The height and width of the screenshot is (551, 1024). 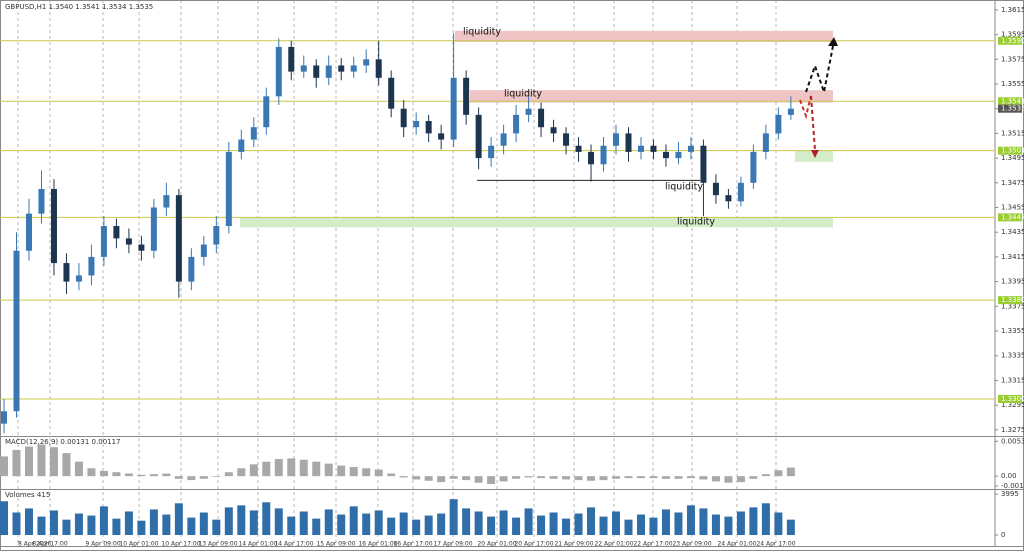 I want to click on y-tick-label: 1.3315, so click(x=1012, y=380).